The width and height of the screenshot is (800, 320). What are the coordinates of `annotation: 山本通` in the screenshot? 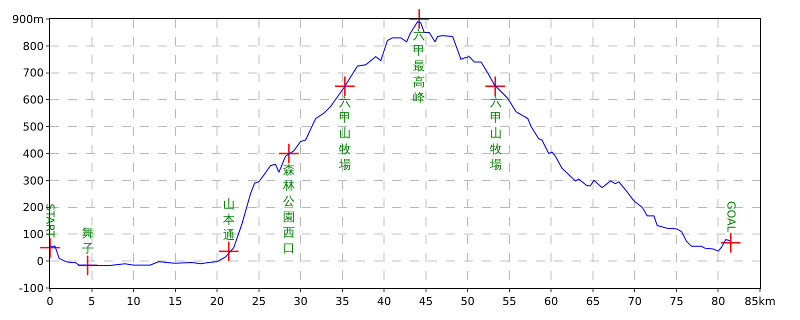 It's located at (229, 219).